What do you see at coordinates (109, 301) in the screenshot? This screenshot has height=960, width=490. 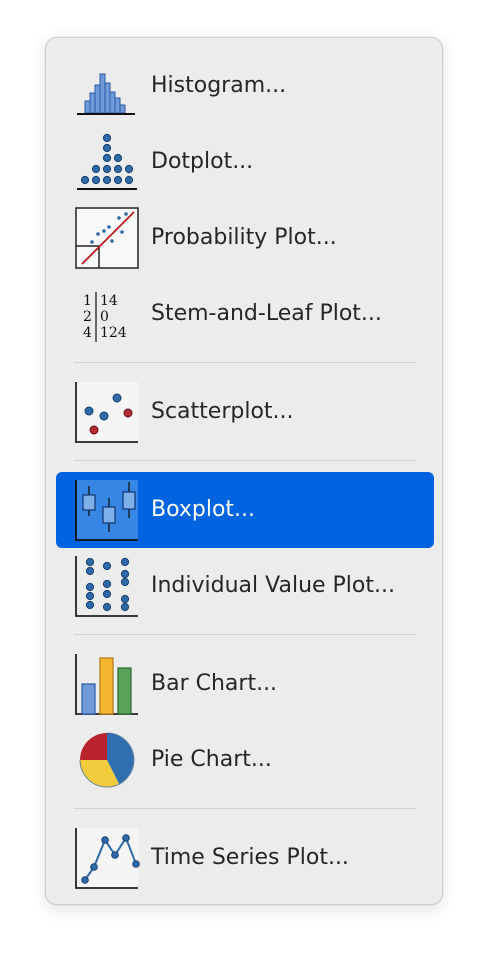 I see `leaf-value: 14` at bounding box center [109, 301].